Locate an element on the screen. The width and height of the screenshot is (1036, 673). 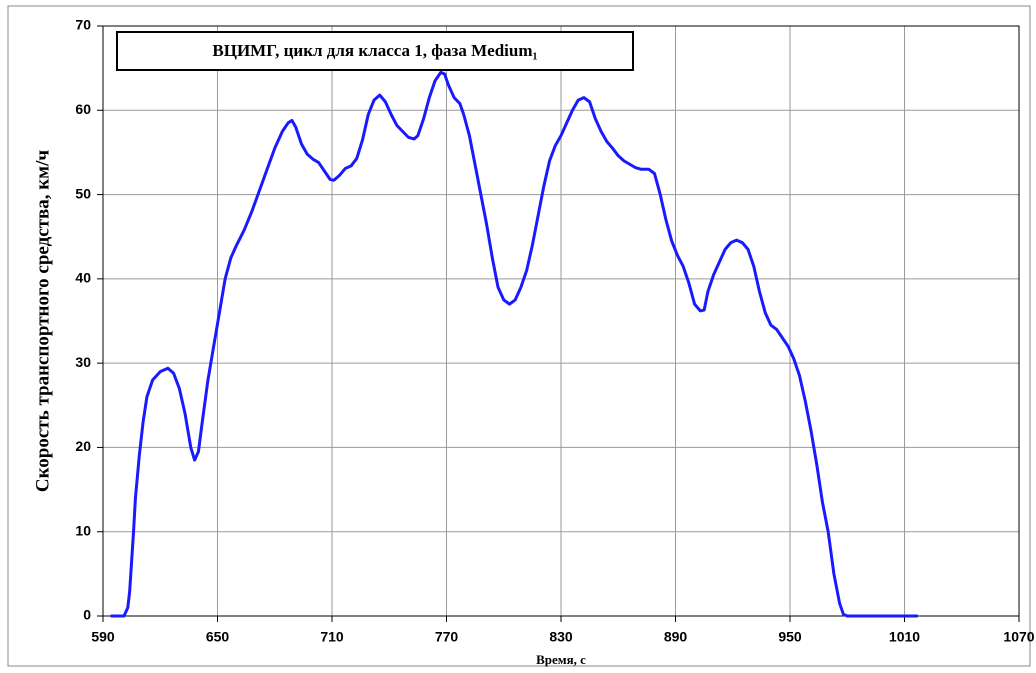
y-tick-label: 40 is located at coordinates (83, 278).